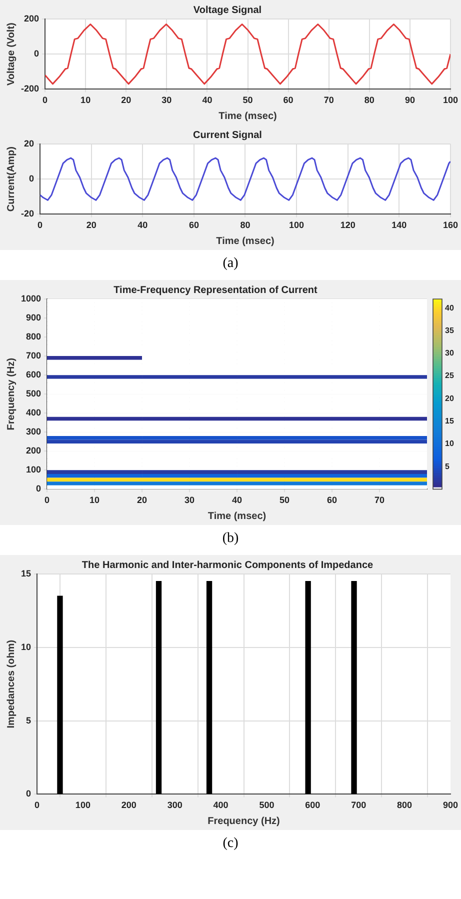 This screenshot has width=461, height=899. What do you see at coordinates (220, 805) in the screenshot?
I see `x-tick-label: 400` at bounding box center [220, 805].